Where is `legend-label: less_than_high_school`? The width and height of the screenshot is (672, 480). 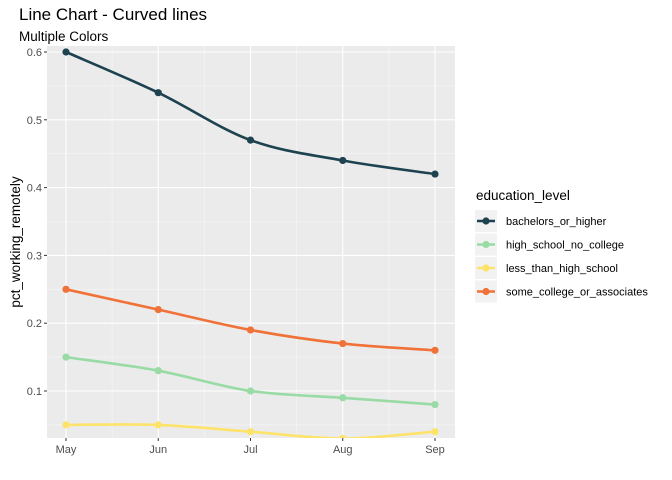
legend-label: less_than_high_school is located at coordinates (562, 269).